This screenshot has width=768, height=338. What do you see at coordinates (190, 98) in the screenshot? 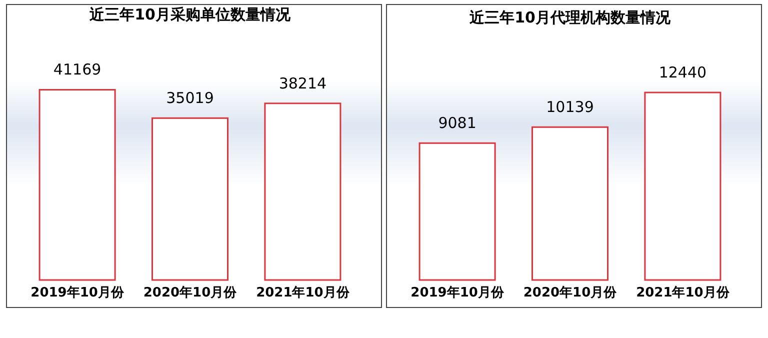
I see `data-label: 35019` at bounding box center [190, 98].